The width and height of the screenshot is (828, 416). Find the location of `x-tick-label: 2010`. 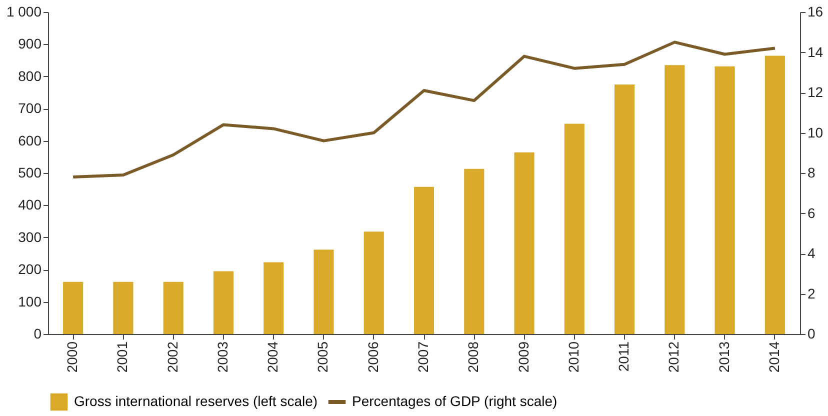

x-tick-label: 2010 is located at coordinates (573, 357).